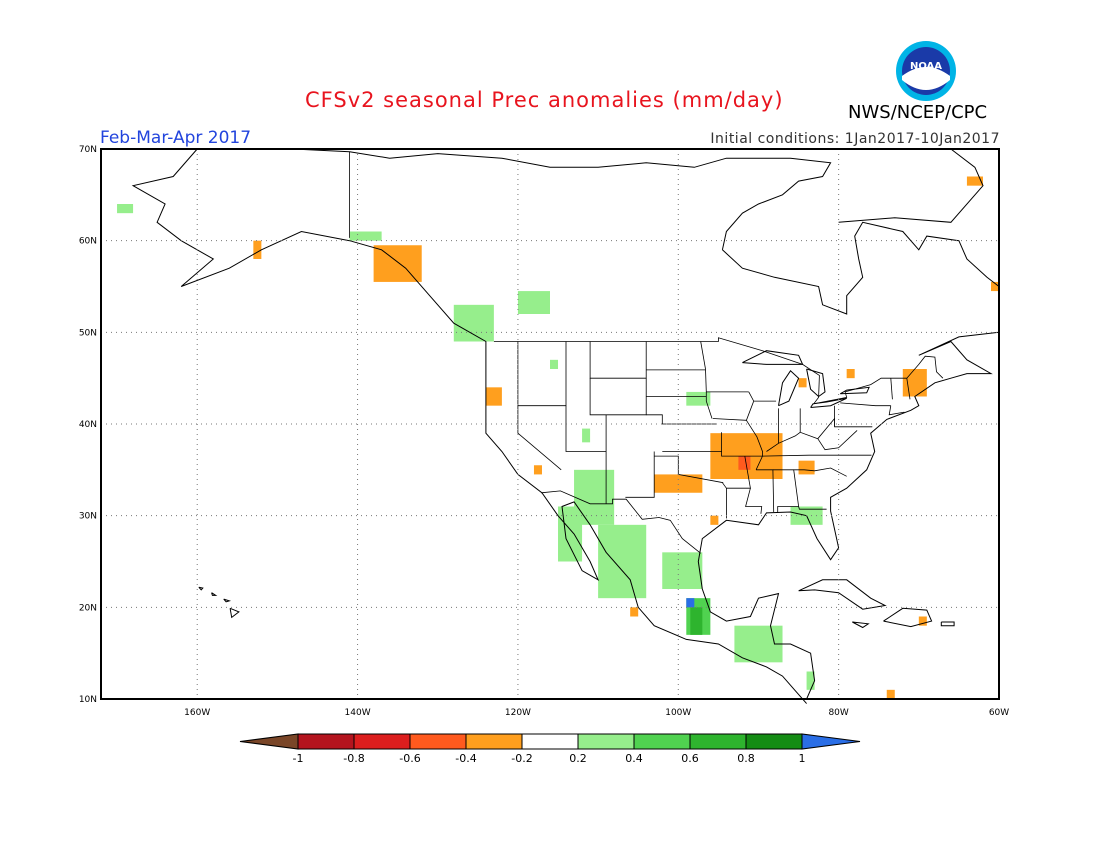 The height and width of the screenshot is (850, 1100). I want to click on anomaly-cell-n-california-dry, so click(493, 396).